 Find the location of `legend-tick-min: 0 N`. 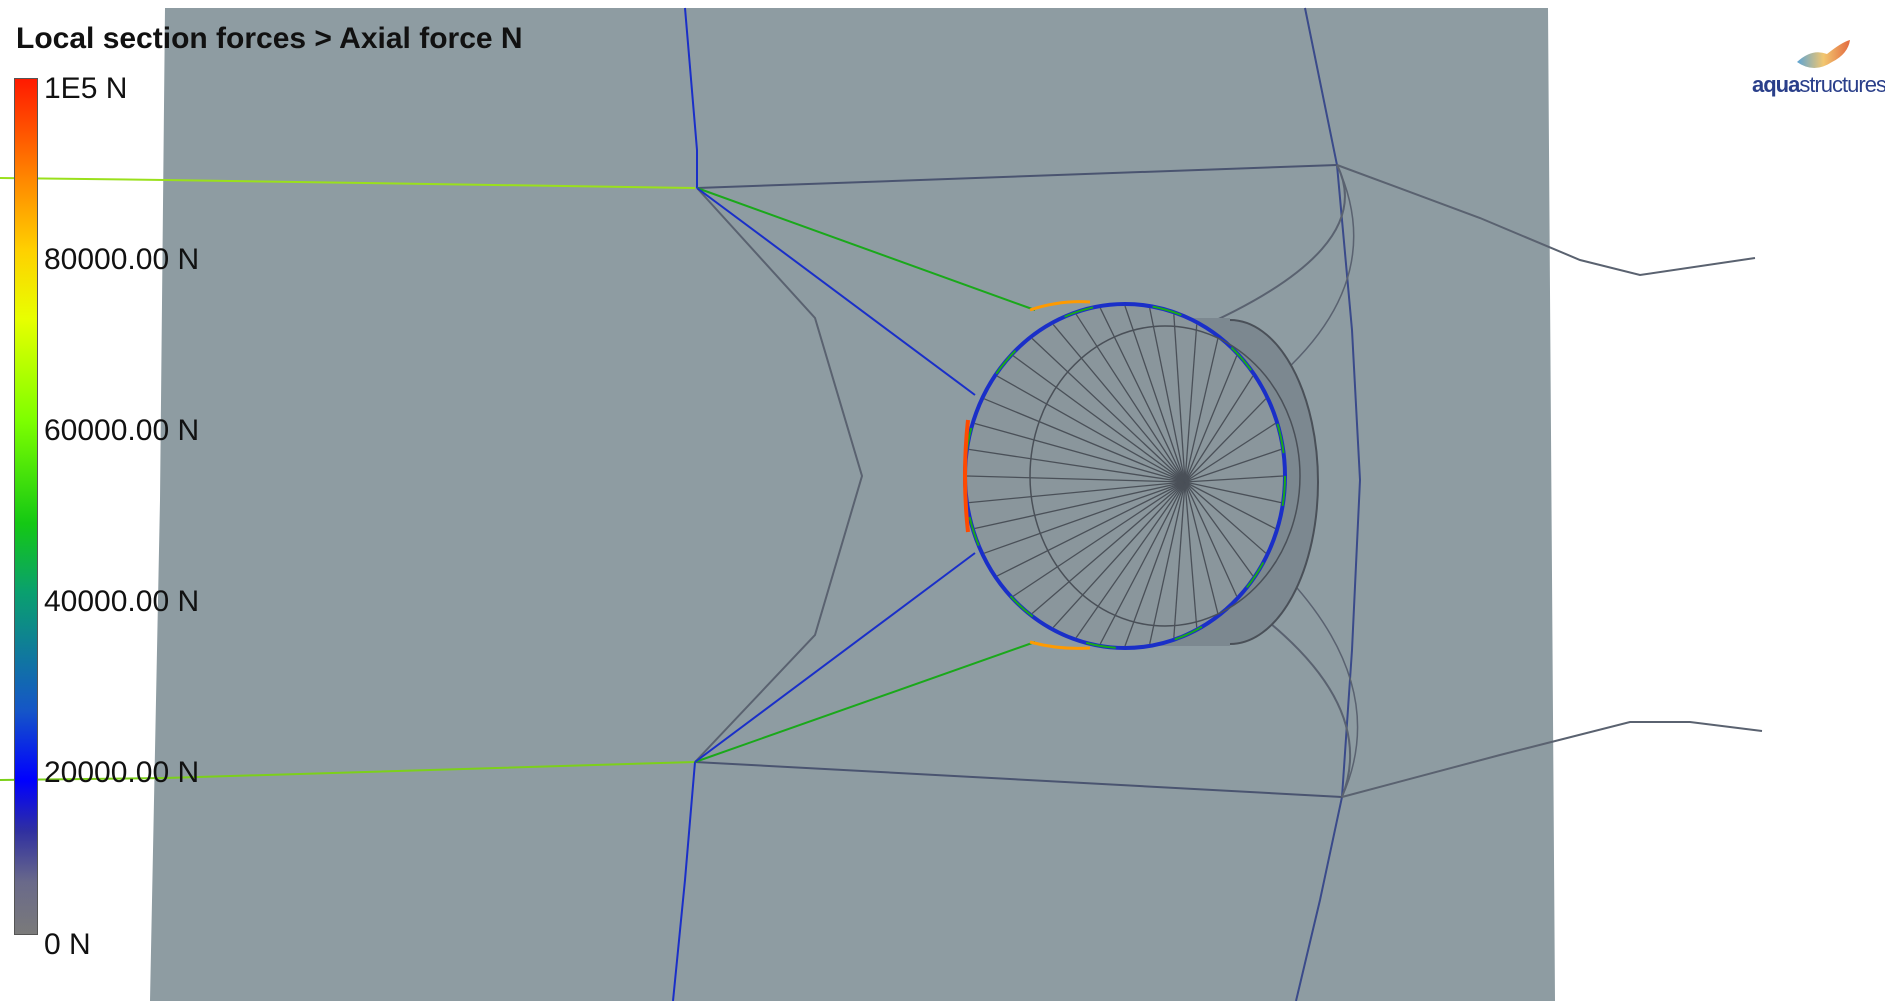

legend-tick-min: 0 N is located at coordinates (67, 944).